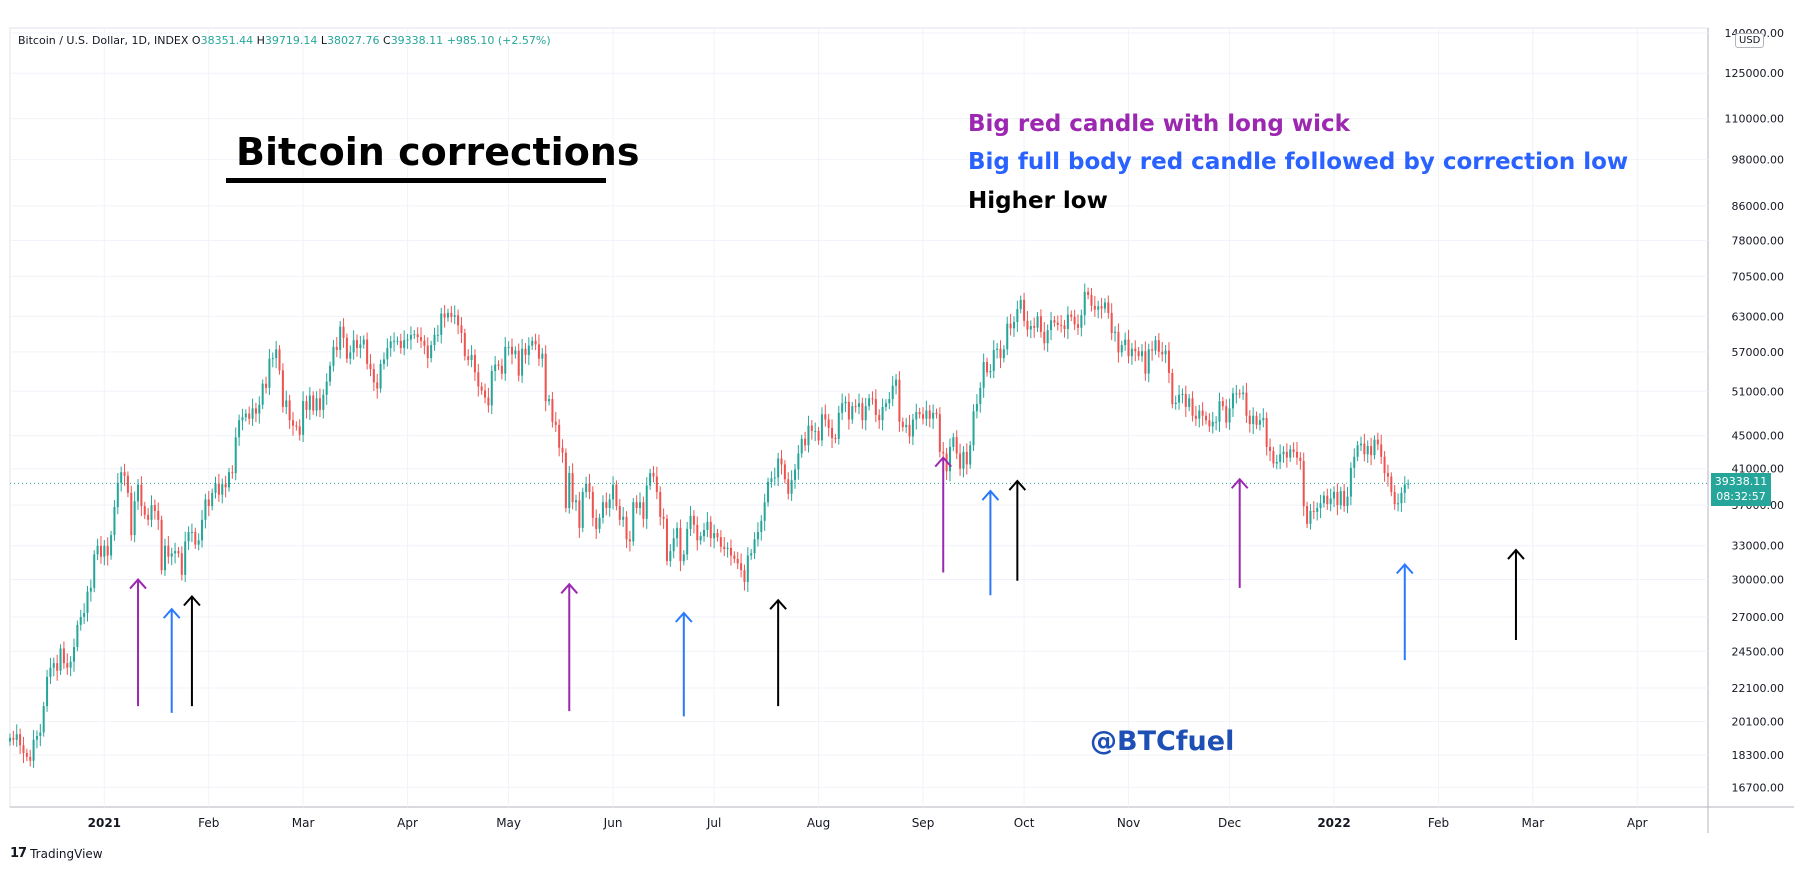 This screenshot has width=1794, height=872. I want to click on y-tick-label: 70500.00, so click(1758, 276).